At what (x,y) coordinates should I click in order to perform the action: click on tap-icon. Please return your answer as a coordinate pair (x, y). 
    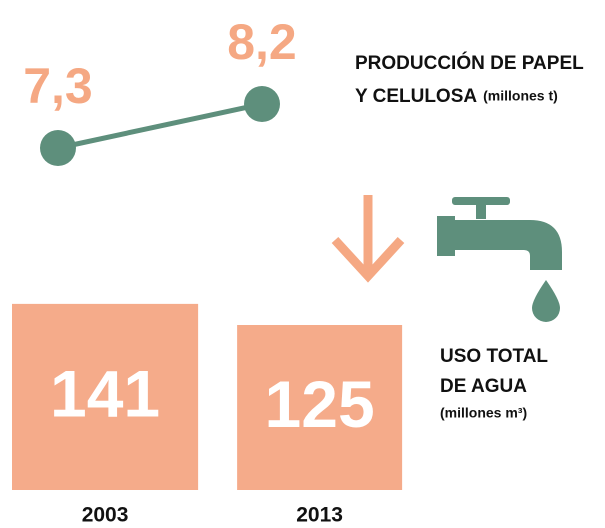
    Looking at the image, I should click on (499, 259).